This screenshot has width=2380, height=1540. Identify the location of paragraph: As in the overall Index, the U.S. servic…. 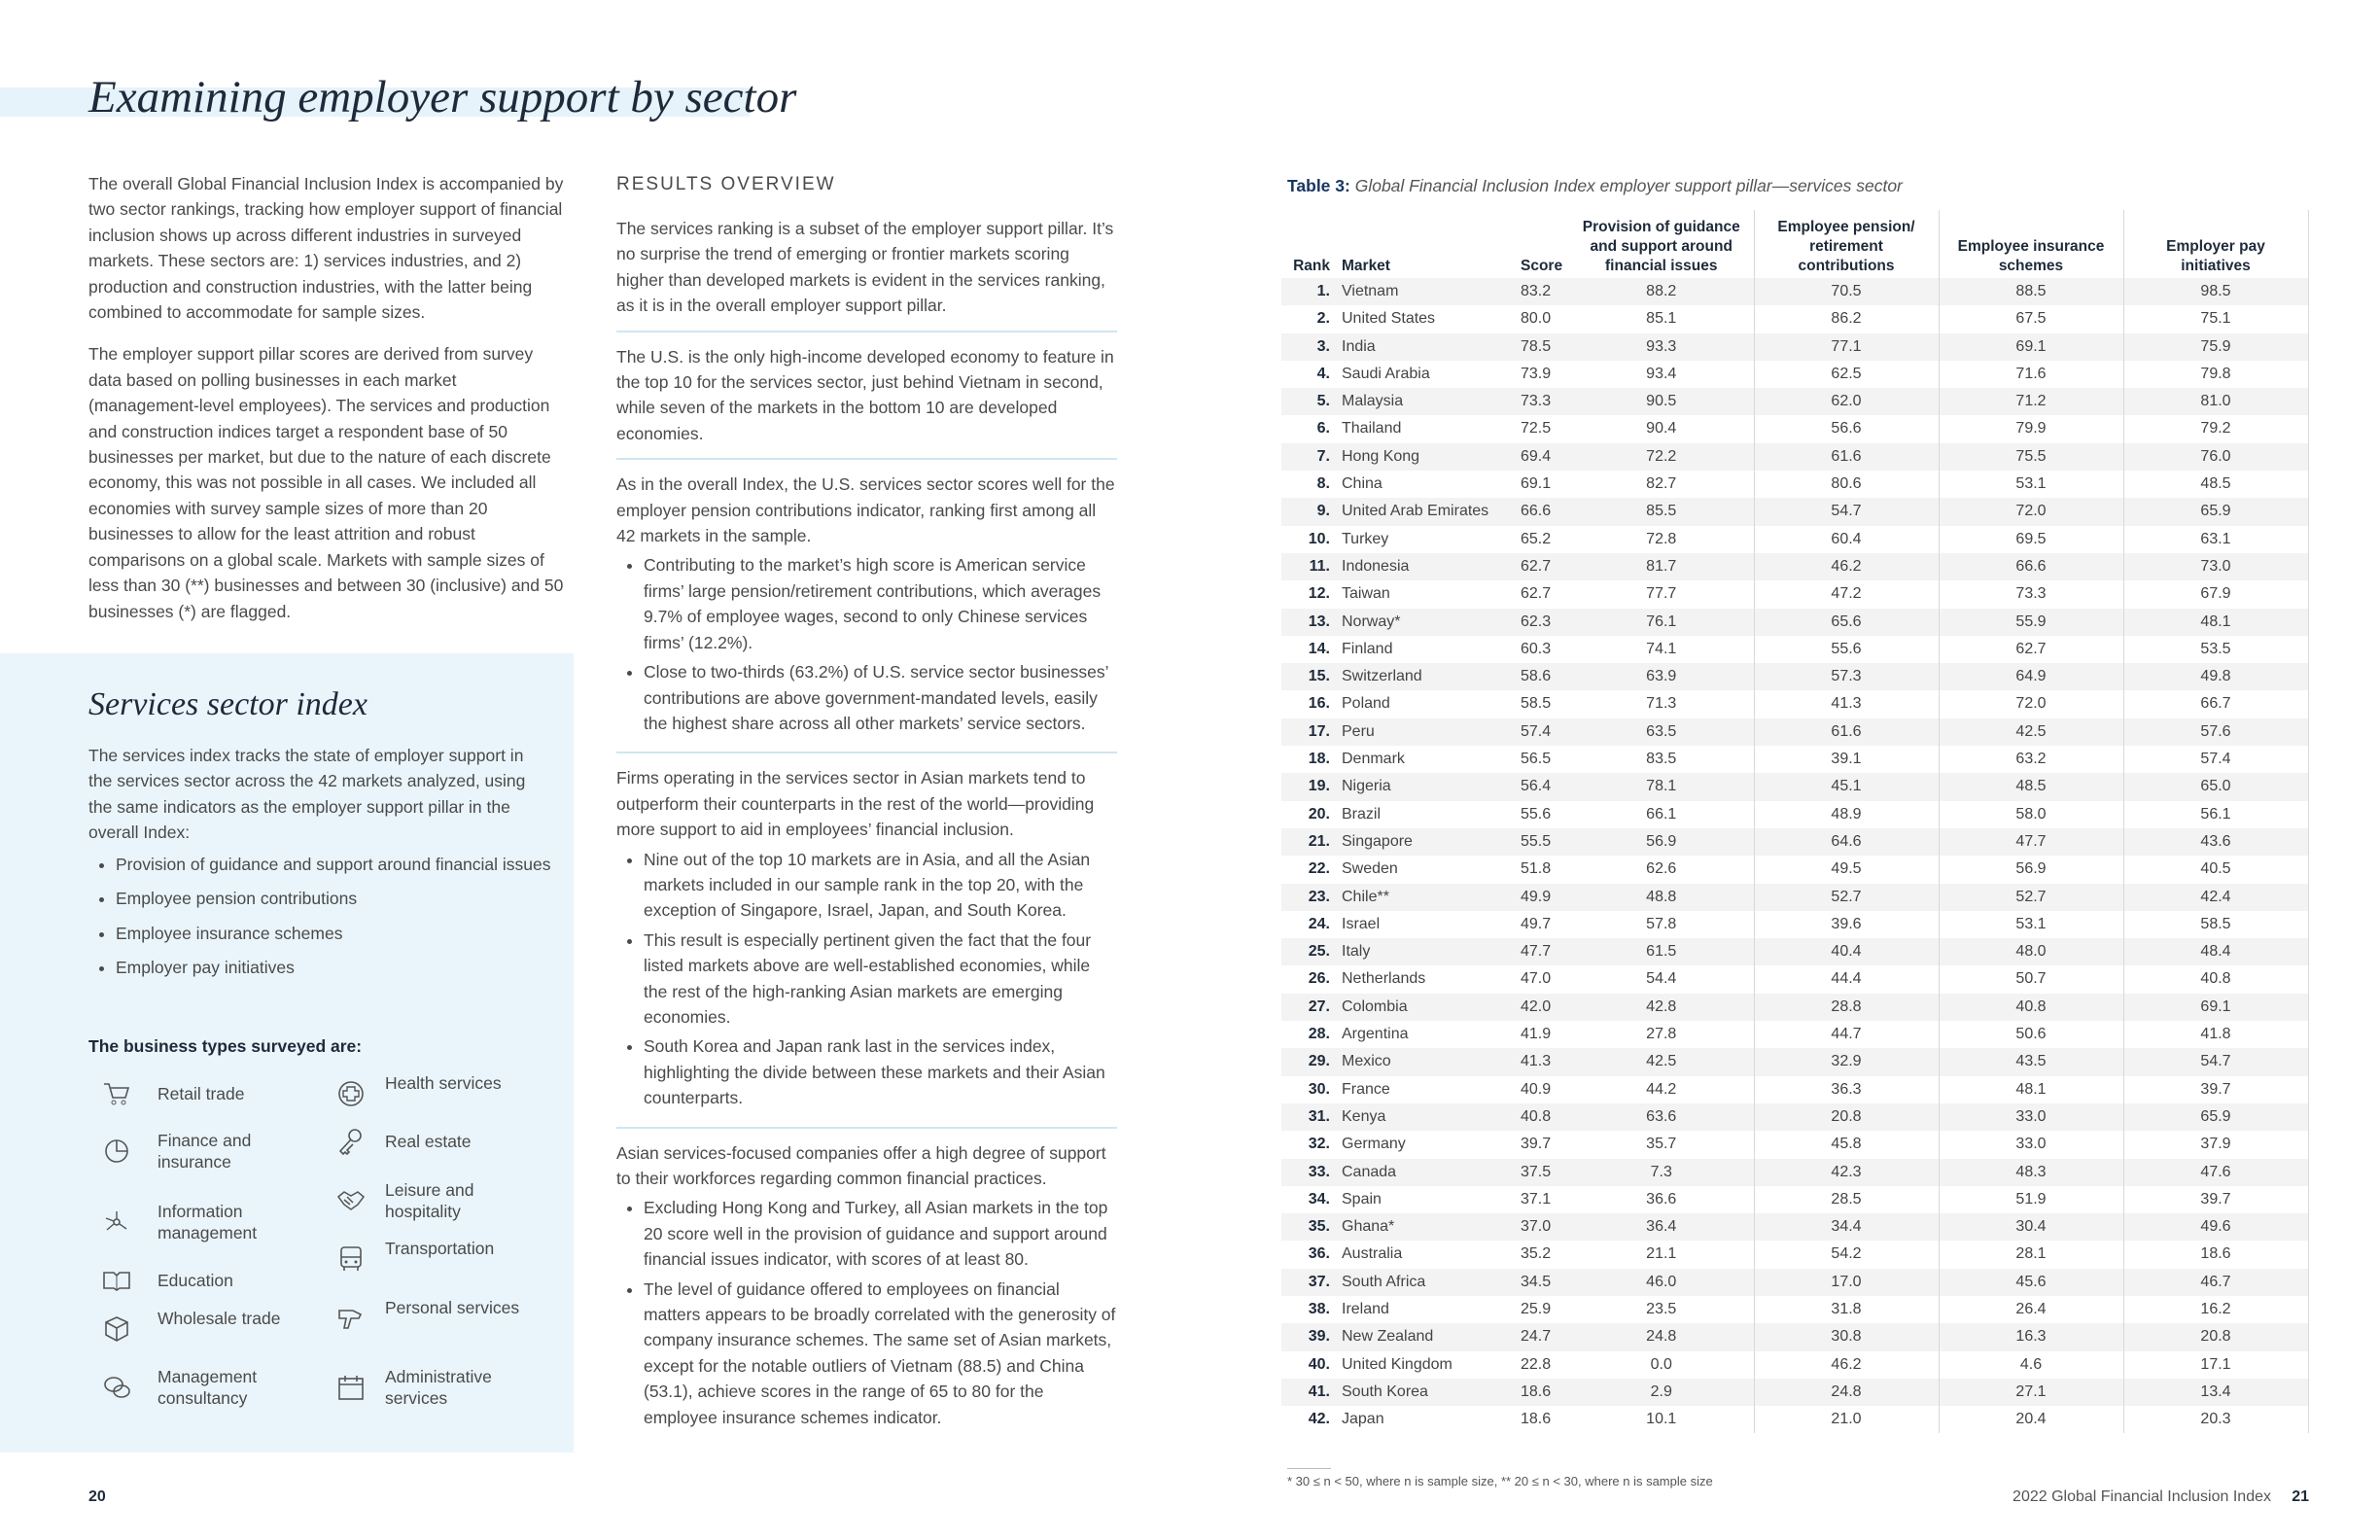
(865, 510).